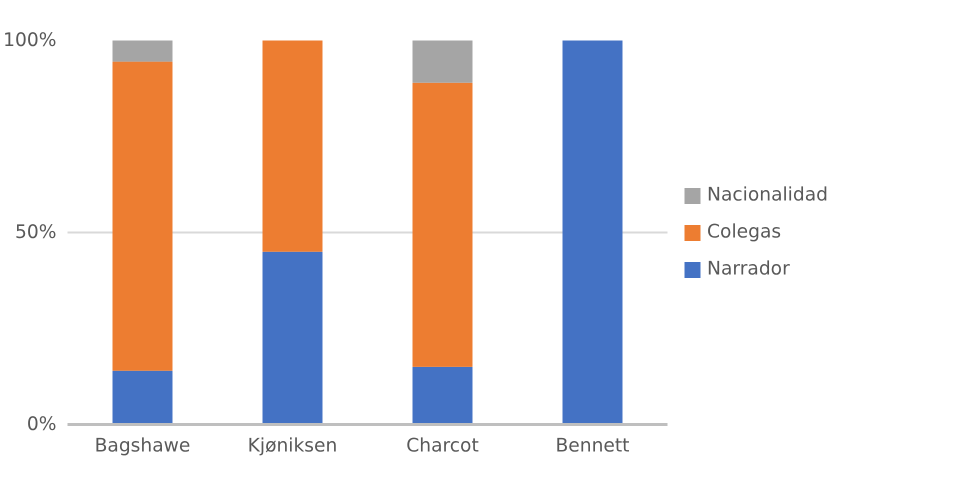 The image size is (957, 486). Describe the element at coordinates (442, 446) in the screenshot. I see `x-tick-label: Charcot` at that location.